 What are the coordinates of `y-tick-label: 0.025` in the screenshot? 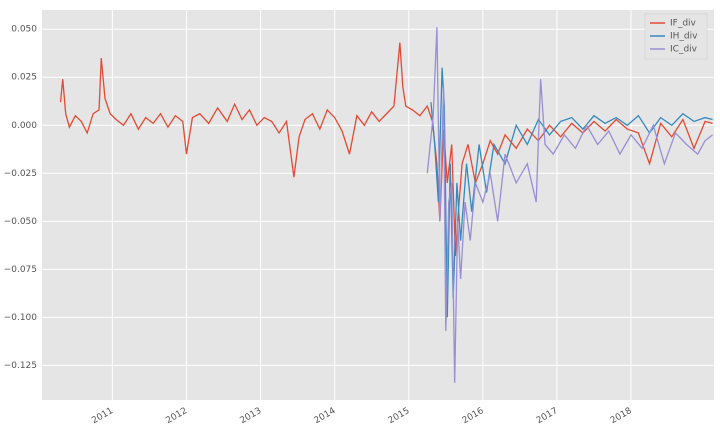 It's located at (24, 78).